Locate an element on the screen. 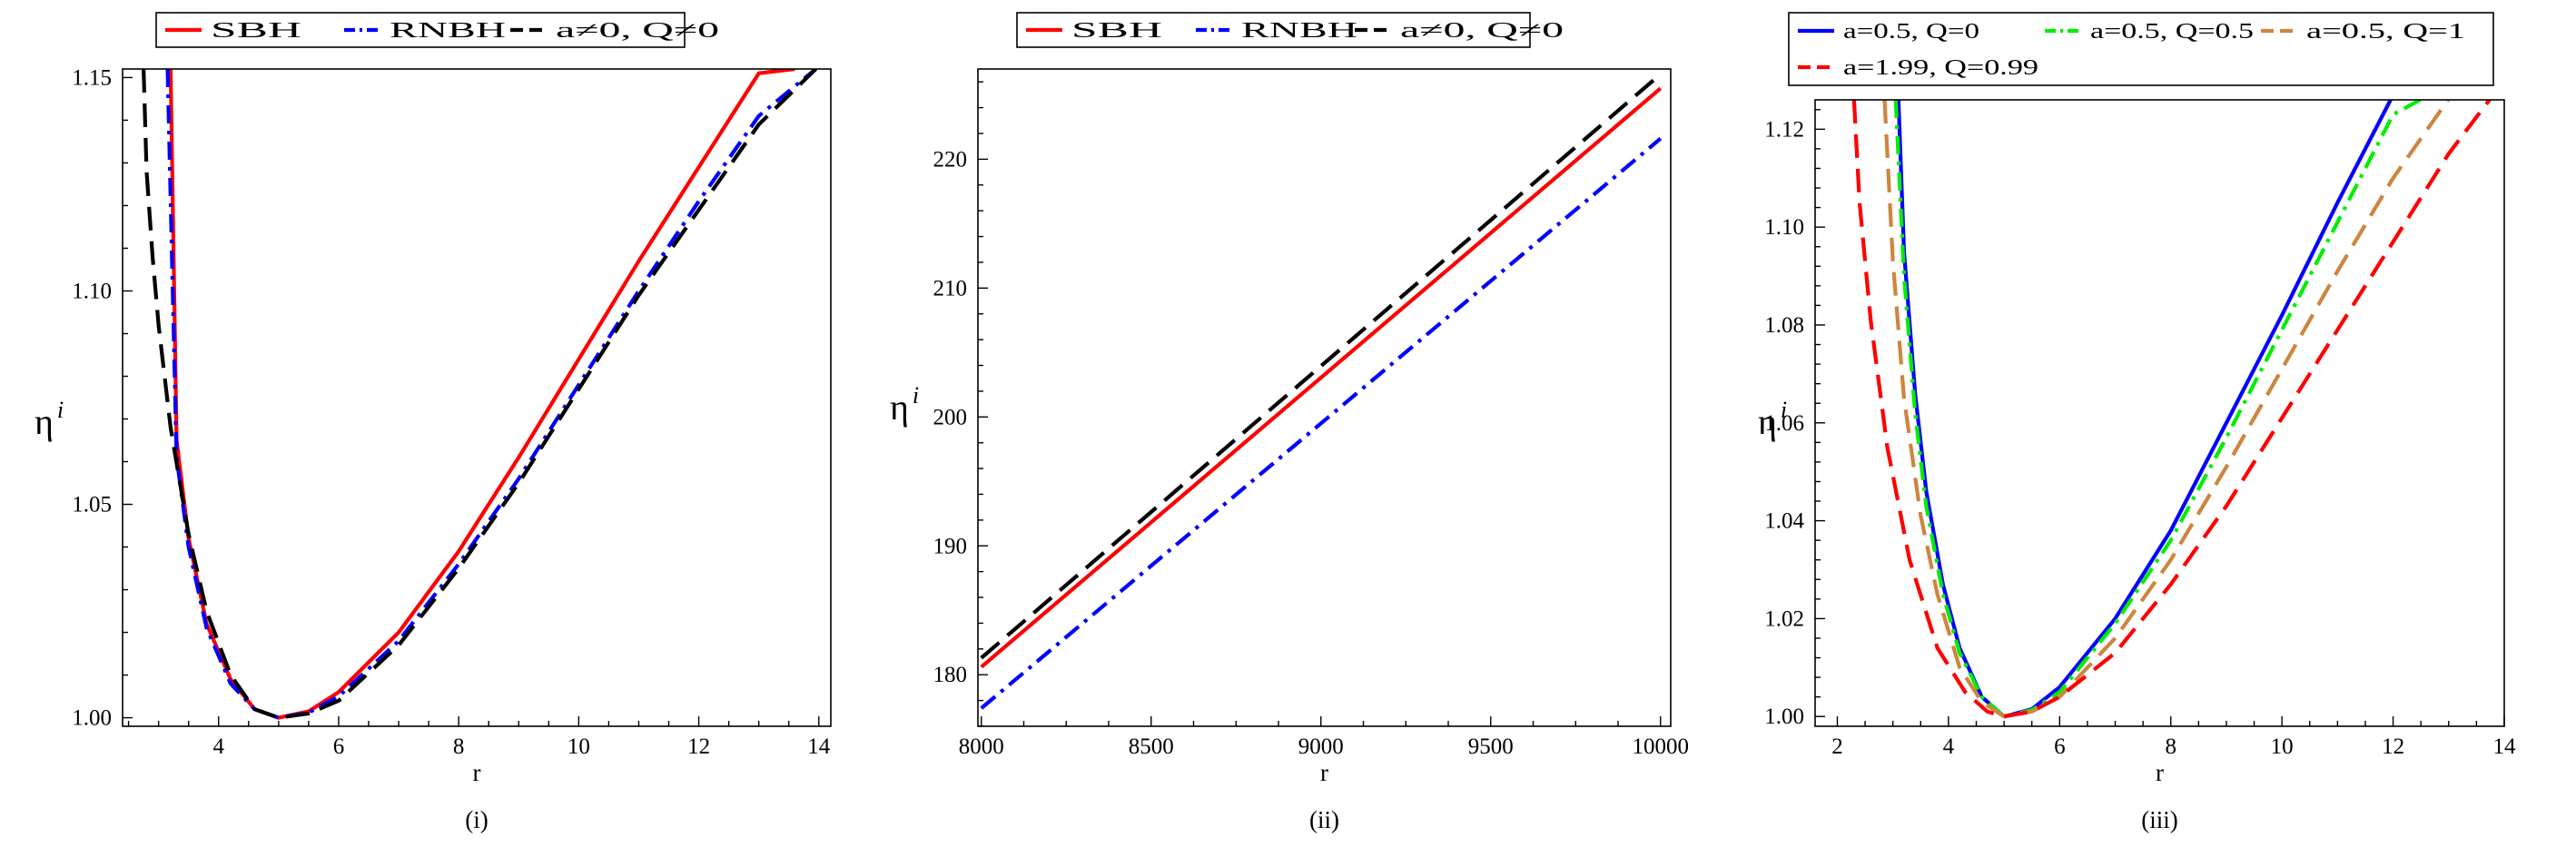  x-tick-label: 8000 is located at coordinates (981, 746).